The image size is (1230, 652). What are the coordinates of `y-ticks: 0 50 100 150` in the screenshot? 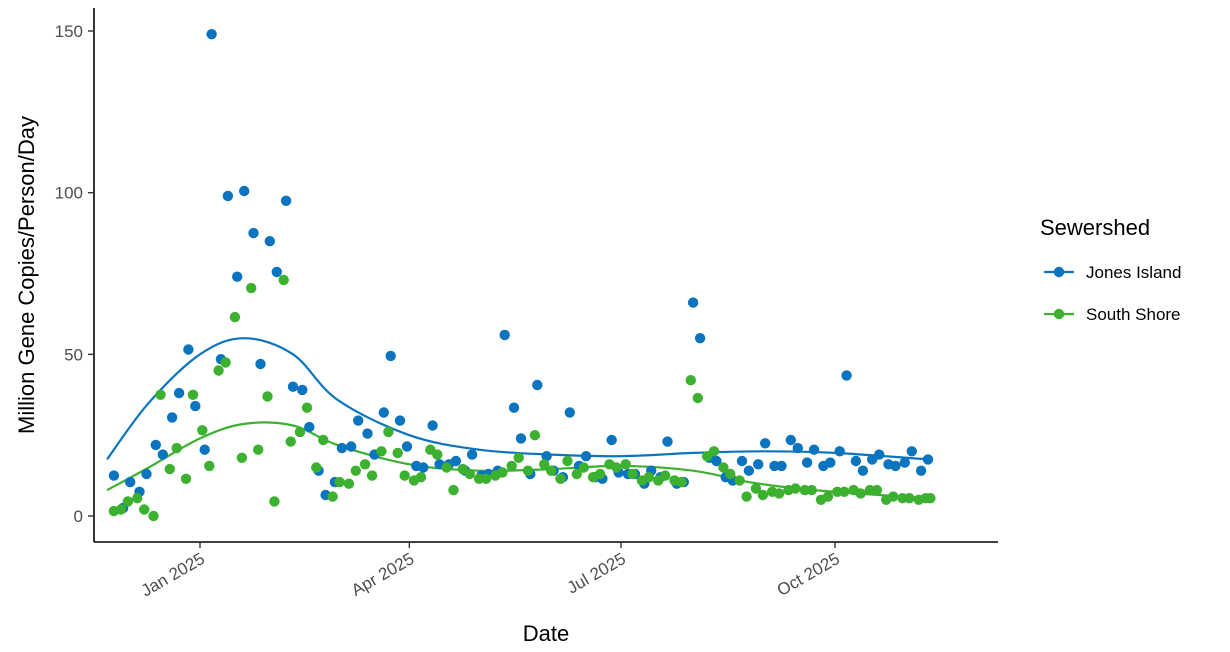 It's located at (74, 274).